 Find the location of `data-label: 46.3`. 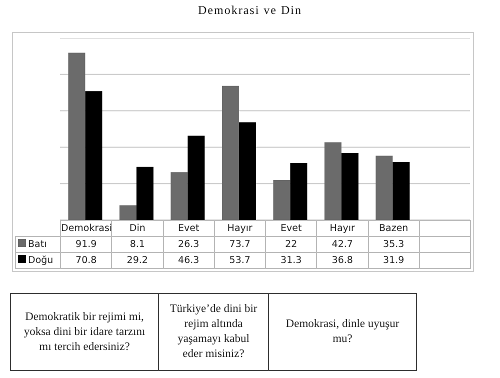

data-label: 46.3 is located at coordinates (188, 260).